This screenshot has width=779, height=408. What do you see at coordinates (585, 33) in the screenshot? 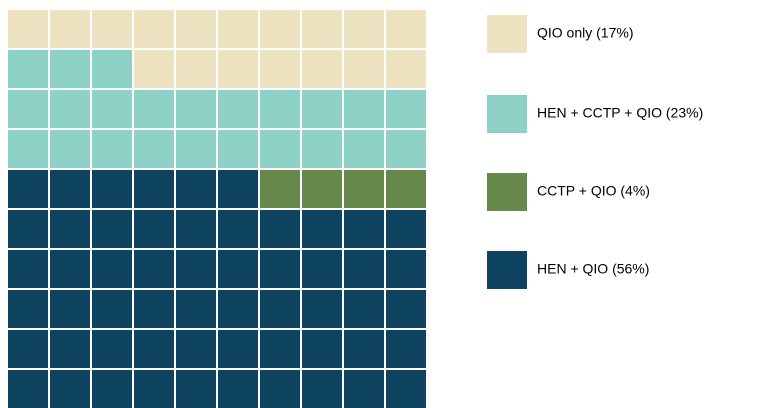
I see `legend-label: QIO only (17%)` at bounding box center [585, 33].